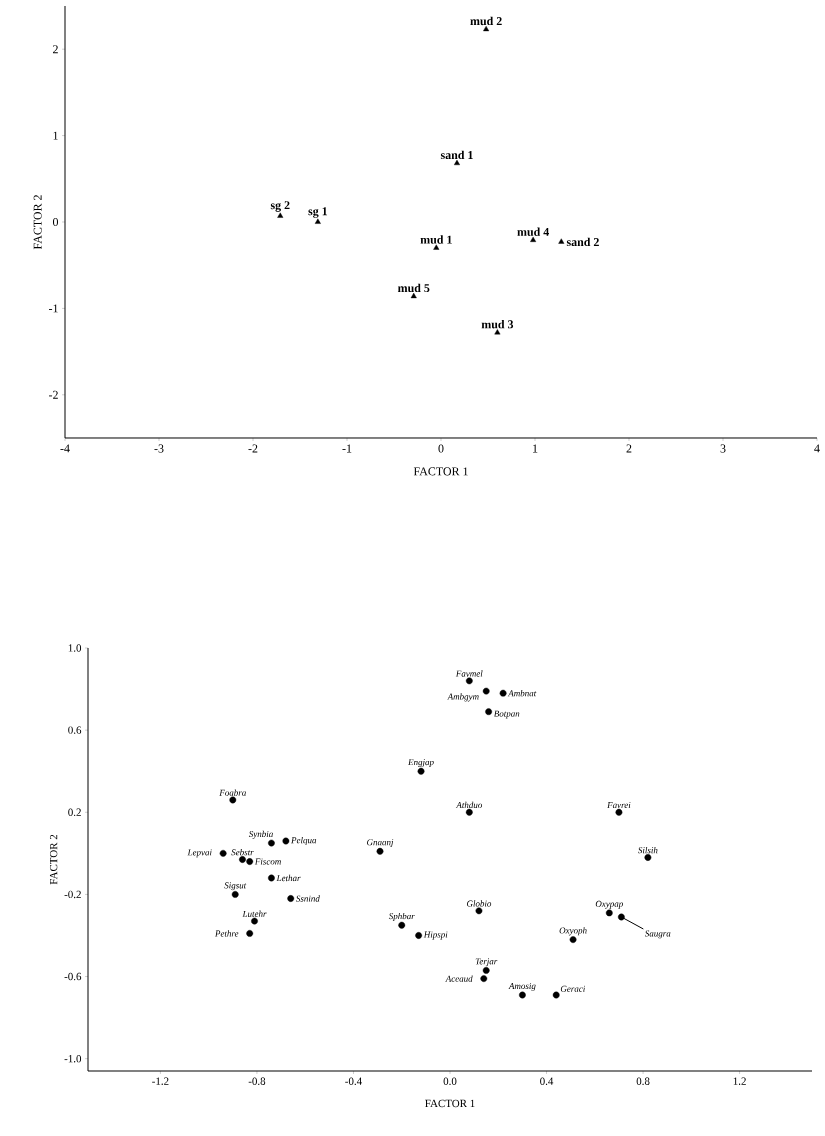 Image resolution: width=825 pixels, height=1136 pixels. I want to click on series-label: Terjar, so click(486, 962).